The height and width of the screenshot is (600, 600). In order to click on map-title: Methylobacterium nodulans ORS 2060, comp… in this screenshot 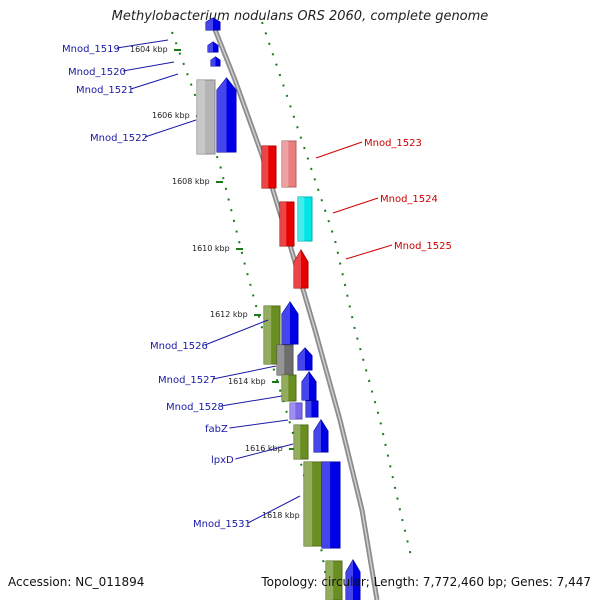, I will do `click(300, 16)`.